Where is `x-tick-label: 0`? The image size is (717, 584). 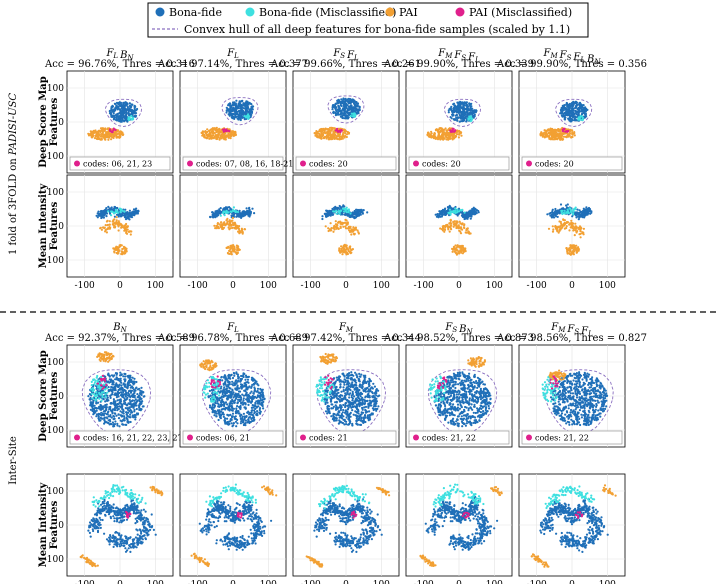
x-tick-label: 0 is located at coordinates (346, 286).